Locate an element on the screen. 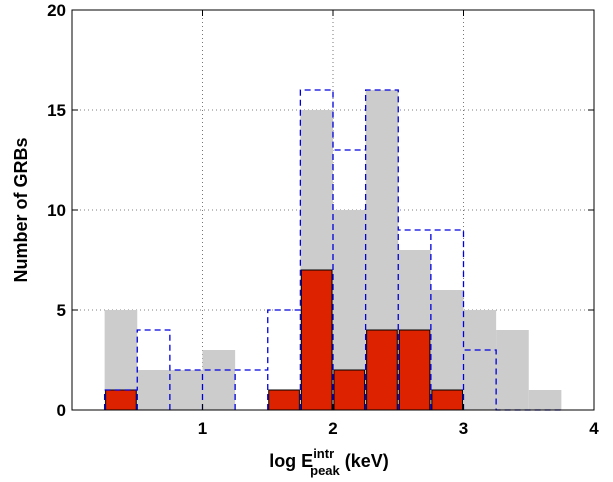  x-tick-label: 4 is located at coordinates (594, 428).